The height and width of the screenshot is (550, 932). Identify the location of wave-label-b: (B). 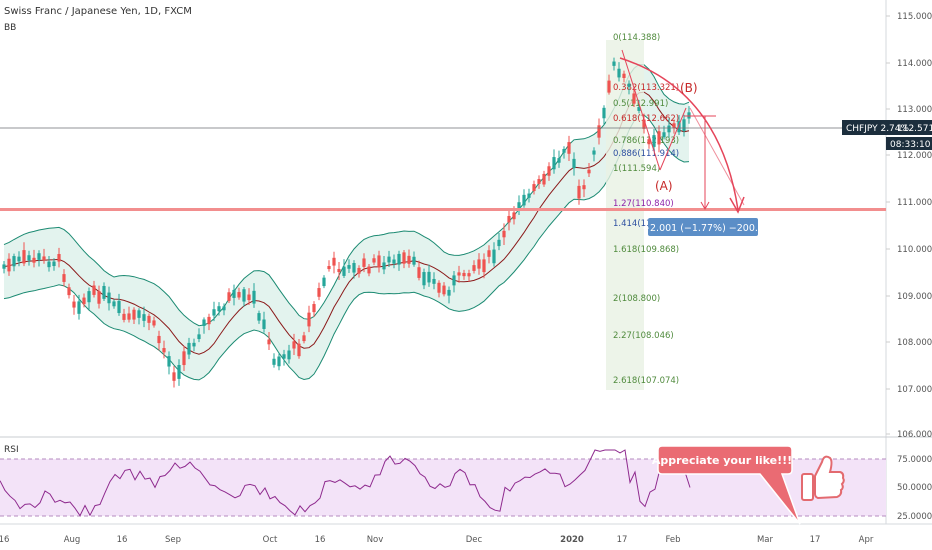
(689, 88).